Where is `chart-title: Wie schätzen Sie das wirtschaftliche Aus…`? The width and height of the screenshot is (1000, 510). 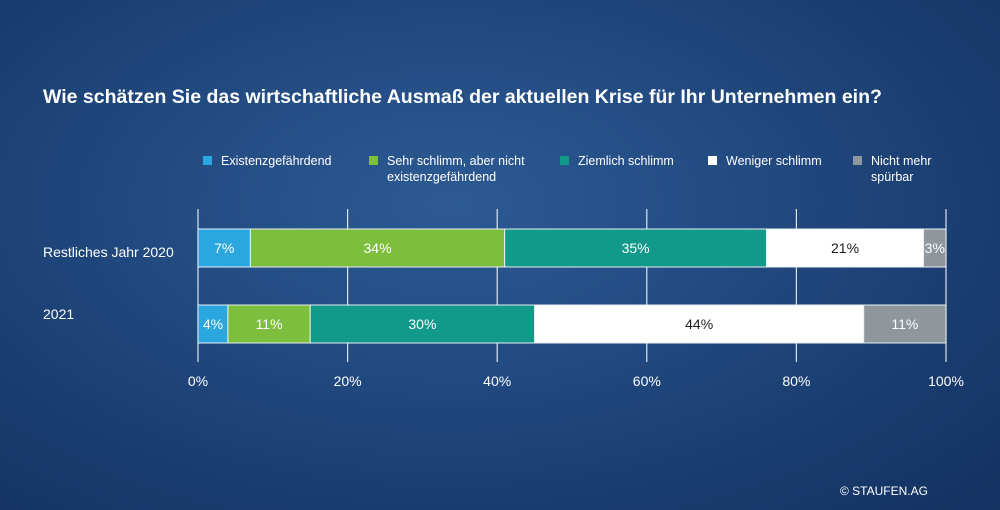
chart-title: Wie schätzen Sie das wirtschaftliche Aus… is located at coordinates (462, 97).